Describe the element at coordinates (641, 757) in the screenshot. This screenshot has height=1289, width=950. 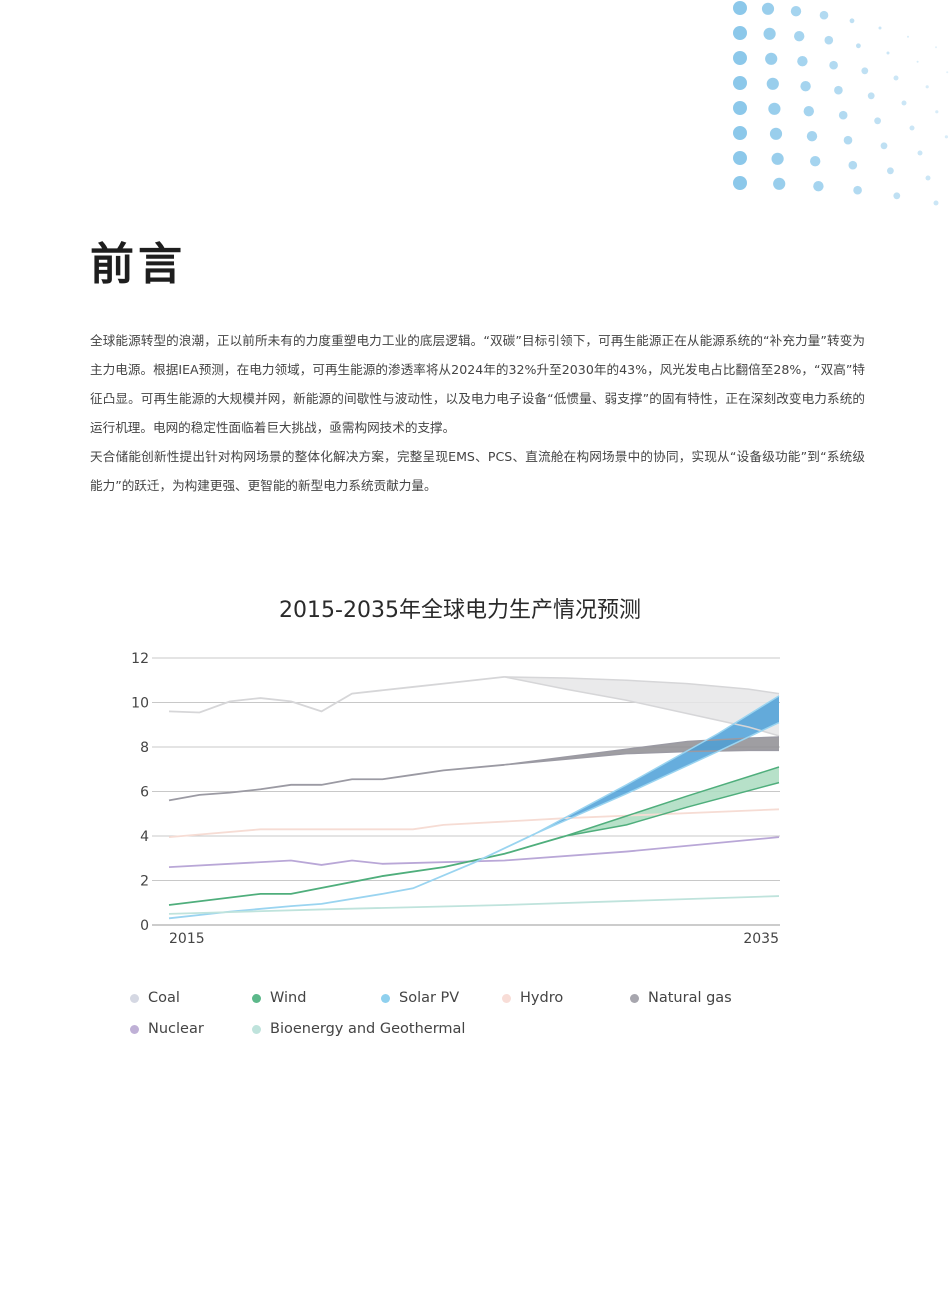
I see `natural-gas-lower-line` at that location.